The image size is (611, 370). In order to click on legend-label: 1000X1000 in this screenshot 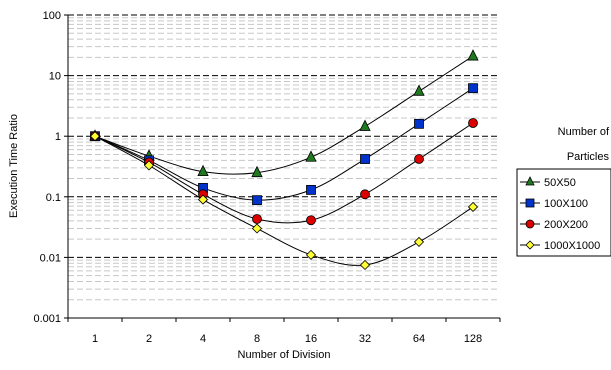, I will do `click(572, 246)`.